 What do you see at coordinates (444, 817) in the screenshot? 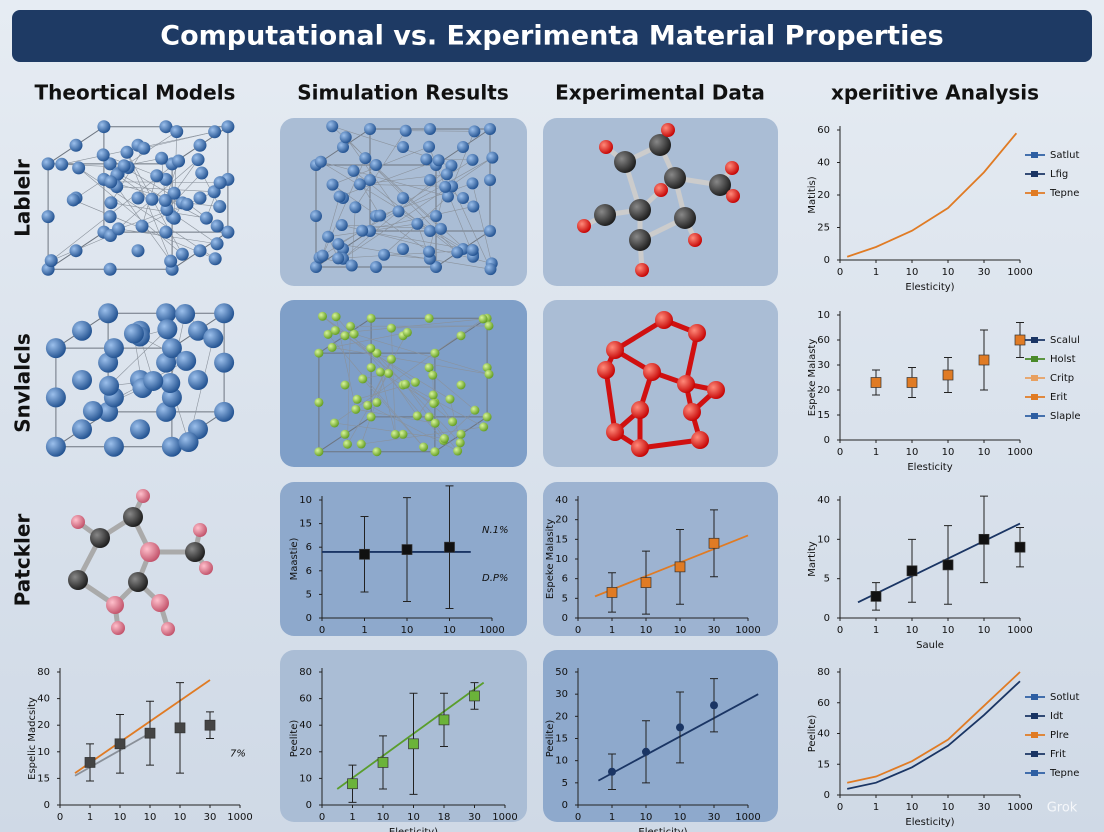
I see `x-tick-label: 18` at bounding box center [444, 817].